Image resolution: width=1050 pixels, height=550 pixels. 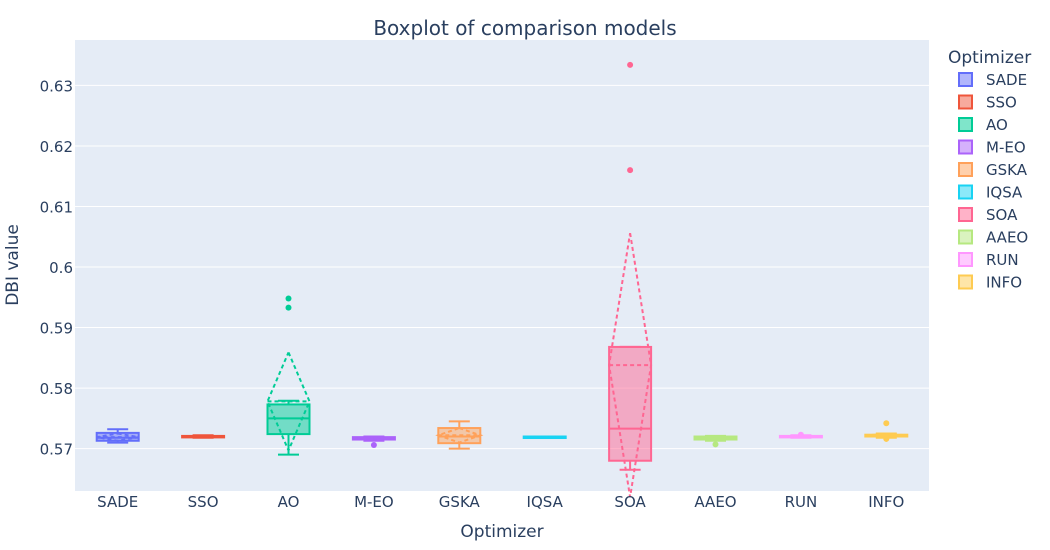 I want to click on box-ao, so click(x=288, y=375).